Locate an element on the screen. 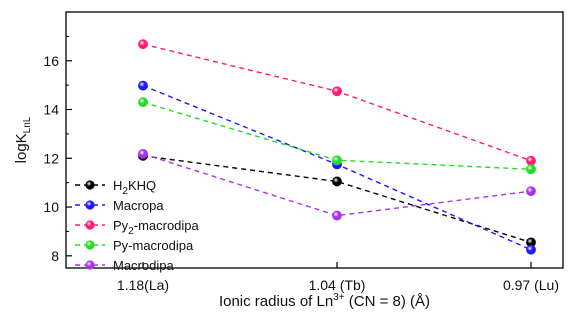 The height and width of the screenshot is (325, 569). x-tick-label: 1.18(La) is located at coordinates (143, 285).